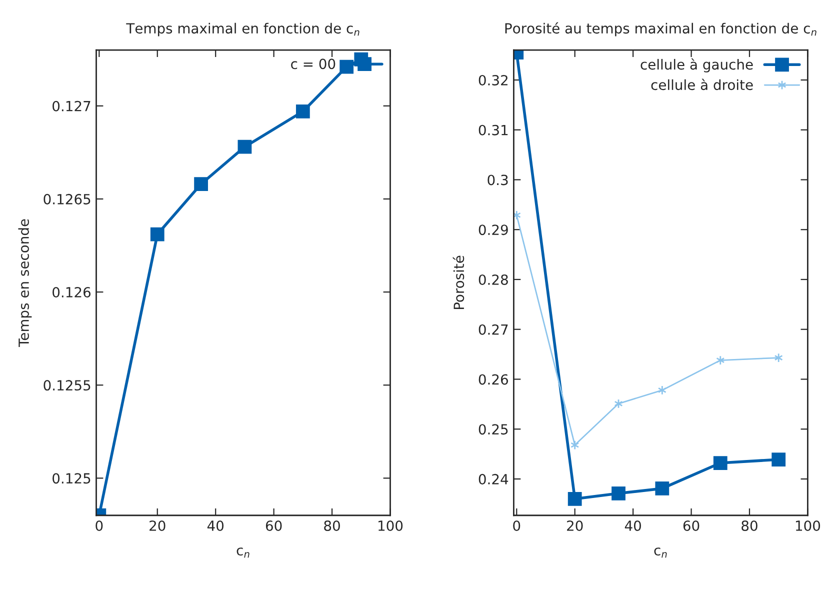 Image resolution: width=837 pixels, height=589 pixels. Describe the element at coordinates (696, 65) in the screenshot. I see `legend-label: cellule à gauche` at that location.